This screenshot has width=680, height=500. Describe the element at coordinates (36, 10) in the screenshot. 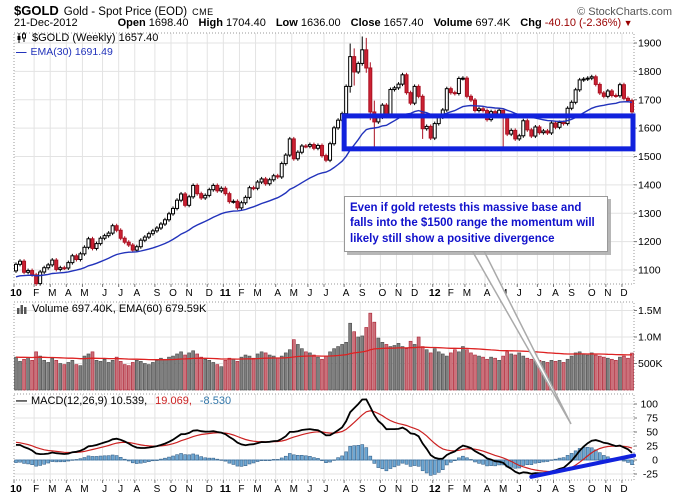

I see `ticker-symbol: $GOLD` at that location.